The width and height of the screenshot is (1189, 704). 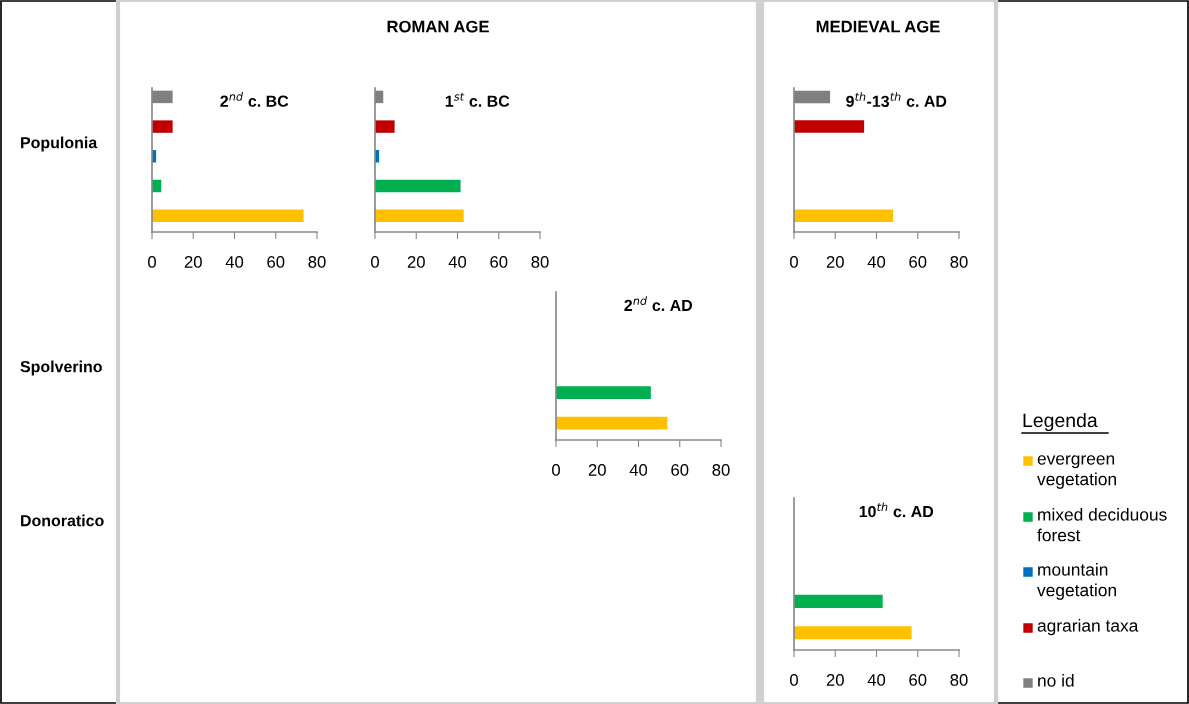 I want to click on chart-title: 2$^{nd}$ c. BC, so click(x=254, y=99).